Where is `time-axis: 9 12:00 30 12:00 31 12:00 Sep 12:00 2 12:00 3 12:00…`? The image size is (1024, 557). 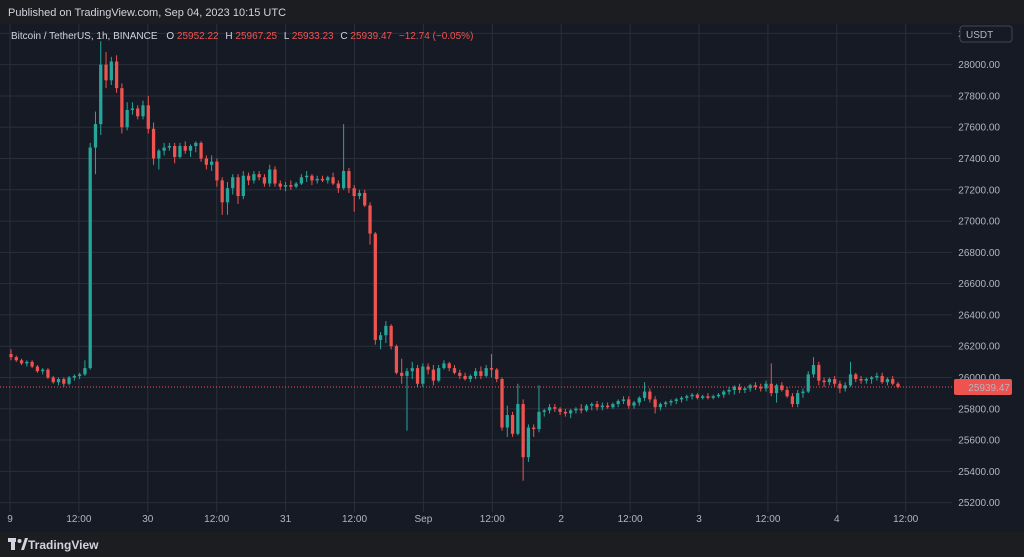
time-axis: 9 12:00 30 12:00 31 12:00 Sep 12:00 2 12:00 3 12:00… is located at coordinates (462, 519).